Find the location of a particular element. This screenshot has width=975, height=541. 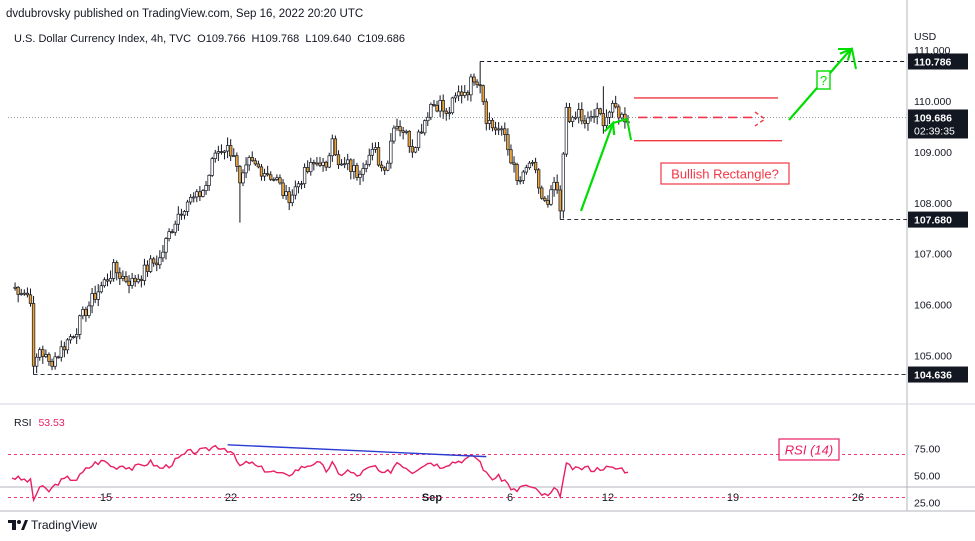

rsi-annotation-text: RSI (14) is located at coordinates (809, 450).